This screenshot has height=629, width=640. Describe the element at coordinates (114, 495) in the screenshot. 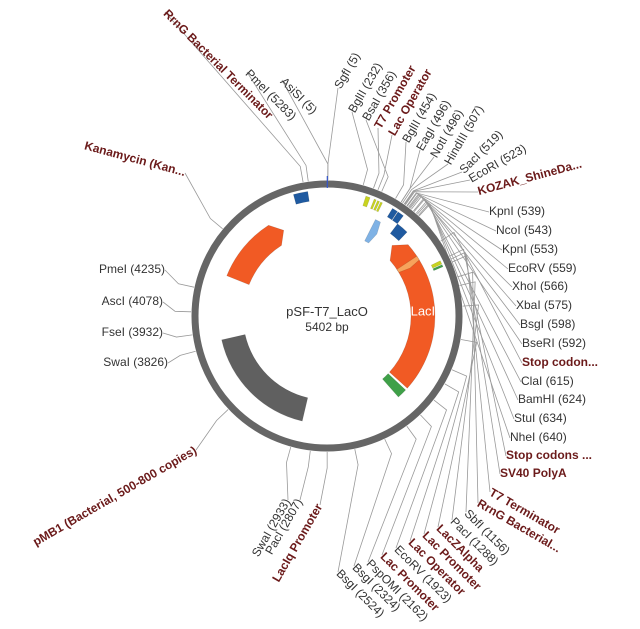

I see `map-label-pmb1-bacterial-500-800-copies: pMB1 (Bacterial, 500-800 copies)` at that location.